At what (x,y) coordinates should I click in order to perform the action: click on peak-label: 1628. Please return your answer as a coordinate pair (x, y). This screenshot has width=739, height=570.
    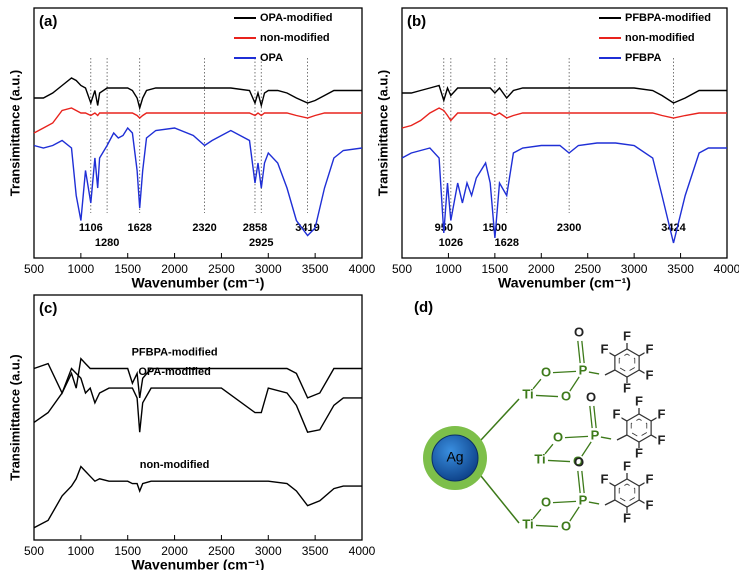
    Looking at the image, I should click on (139, 228).